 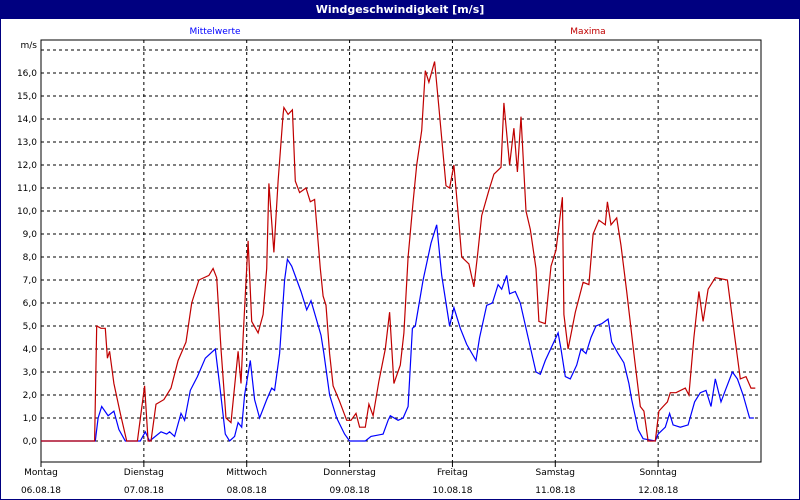 I want to click on y-tick-label: 12,0, so click(x=27, y=166).